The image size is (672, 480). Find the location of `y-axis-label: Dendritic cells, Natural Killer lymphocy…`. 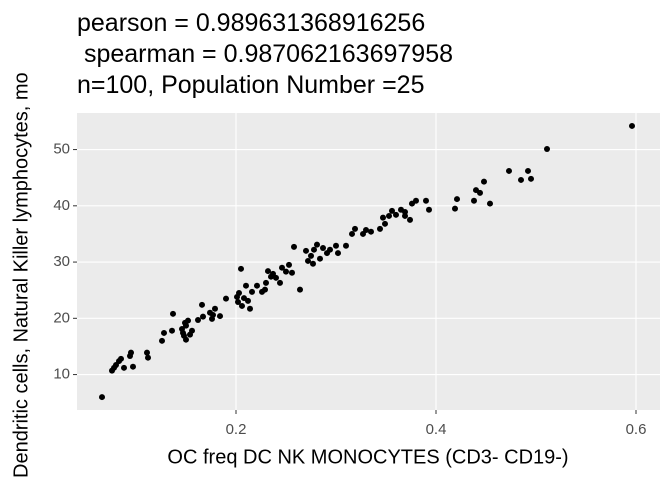

y-axis-label: Dendritic cells, Natural Killer lymphocy… is located at coordinates (21, 275).